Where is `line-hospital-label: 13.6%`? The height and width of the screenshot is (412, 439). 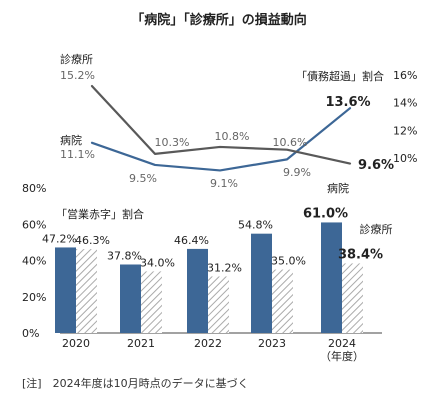
line-hospital-label: 13.6% is located at coordinates (347, 102).